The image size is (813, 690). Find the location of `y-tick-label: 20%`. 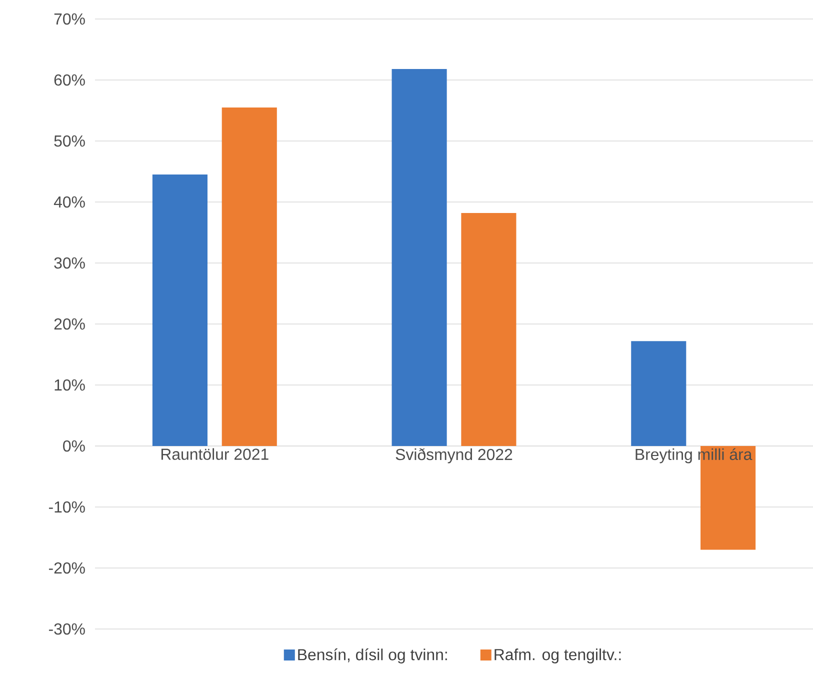

y-tick-label: 20% is located at coordinates (69, 324).